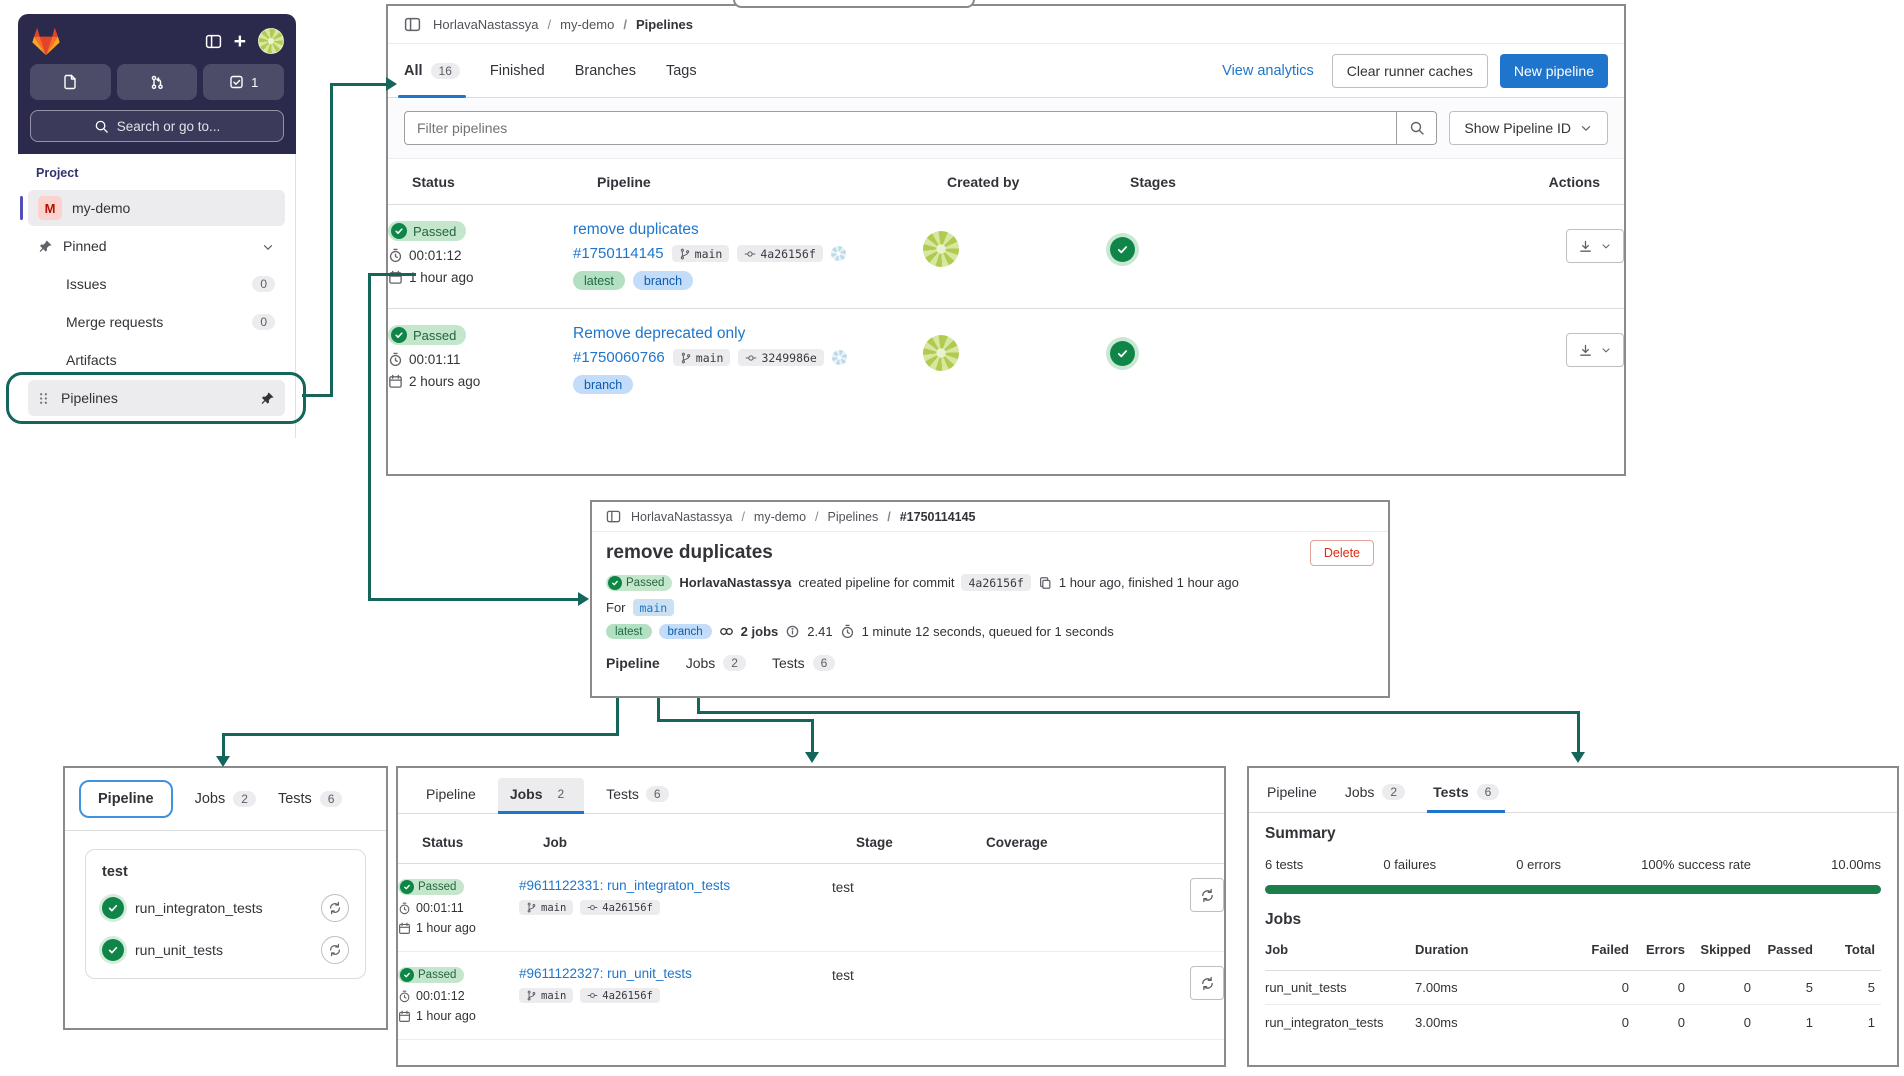 The height and width of the screenshot is (1076, 1904). I want to click on tab-tags-label: Tags, so click(681, 70).